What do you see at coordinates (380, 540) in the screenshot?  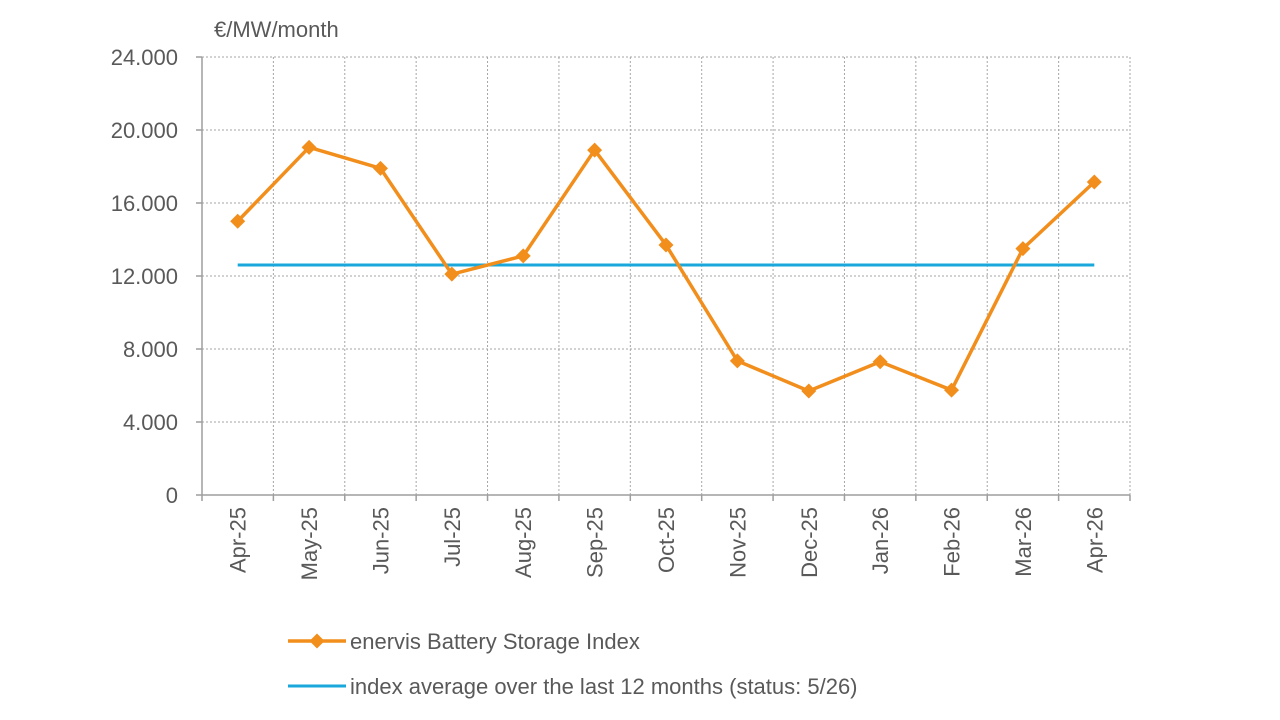 I see `x-tick-label: Jun-25` at bounding box center [380, 540].